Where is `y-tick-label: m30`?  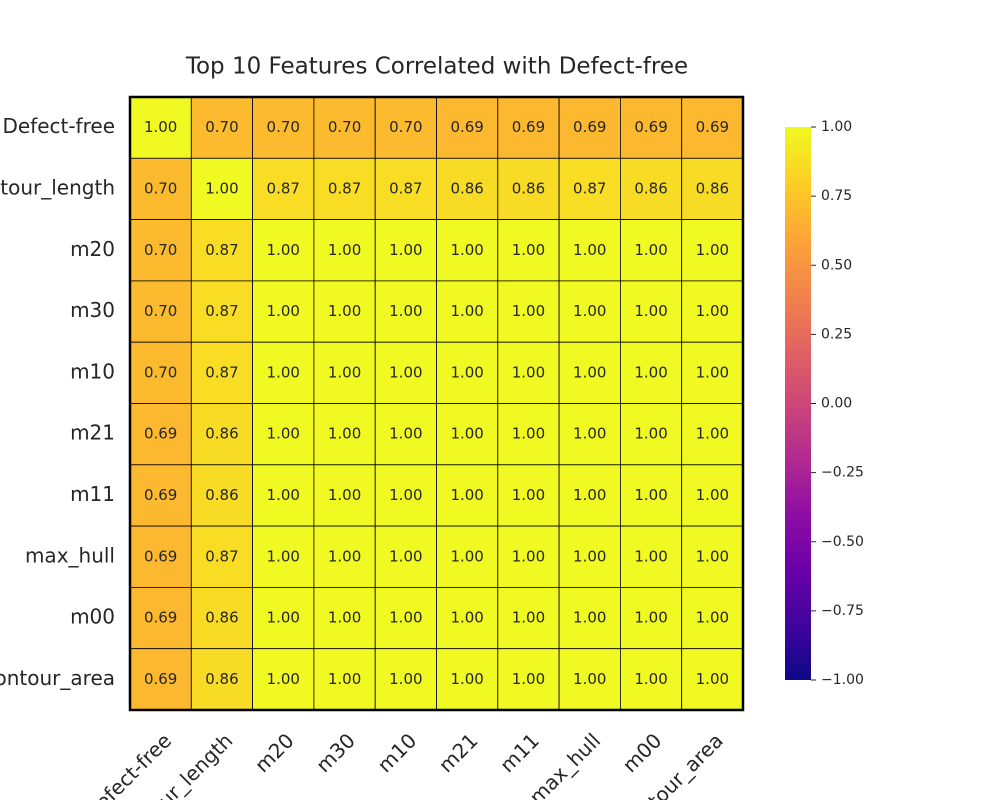
y-tick-label: m30 is located at coordinates (92, 310).